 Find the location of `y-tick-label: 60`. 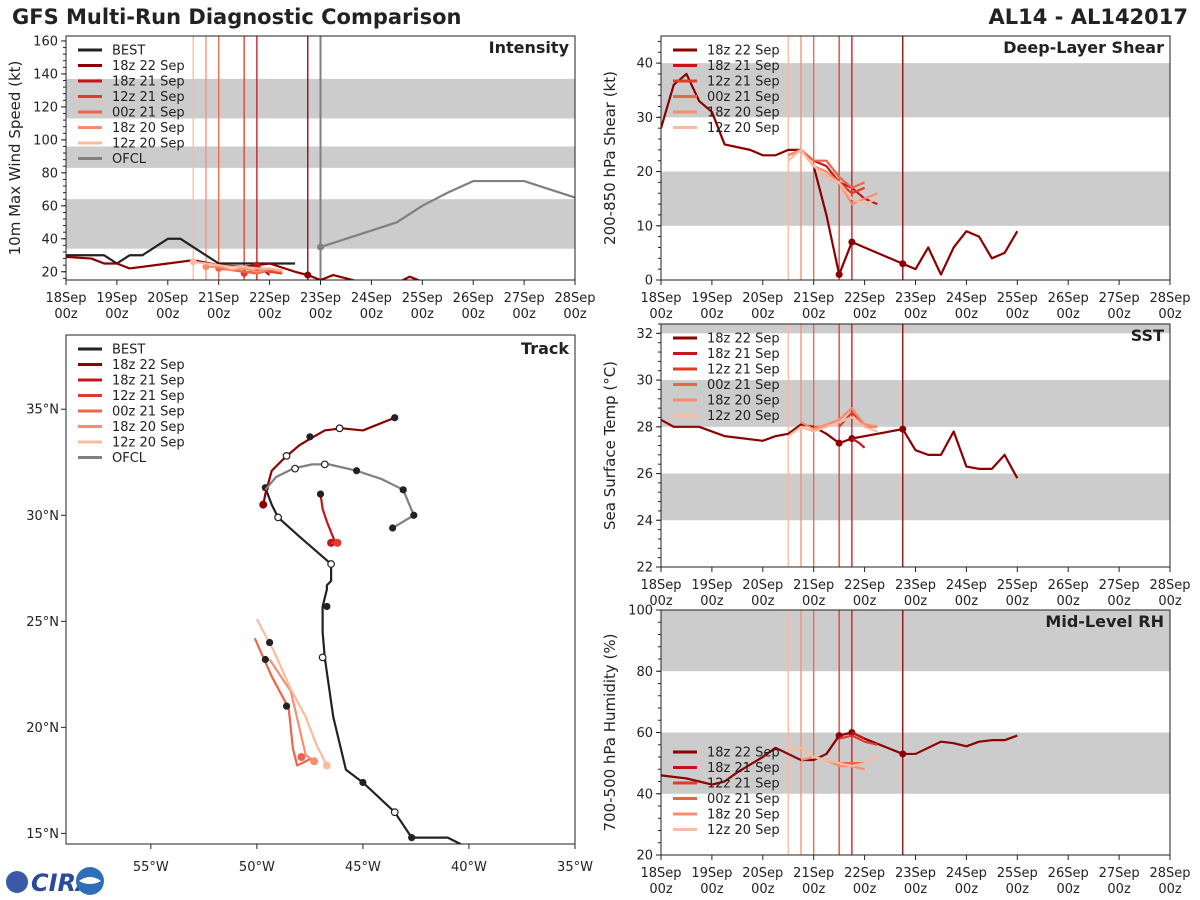

y-tick-label: 60 is located at coordinates (644, 733).